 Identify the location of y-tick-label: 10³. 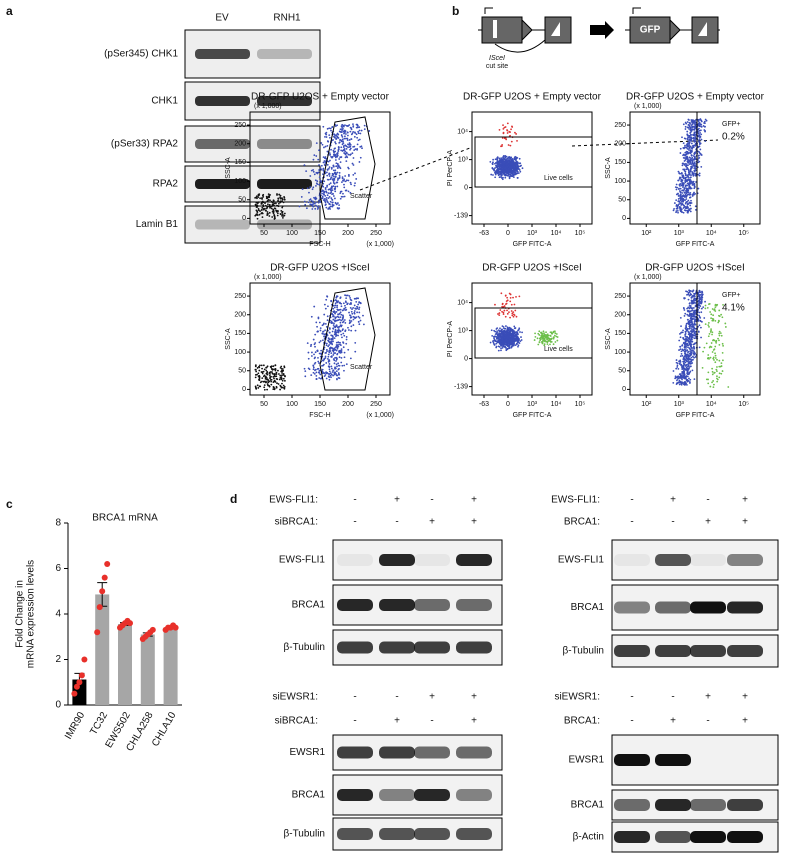
(463, 159).